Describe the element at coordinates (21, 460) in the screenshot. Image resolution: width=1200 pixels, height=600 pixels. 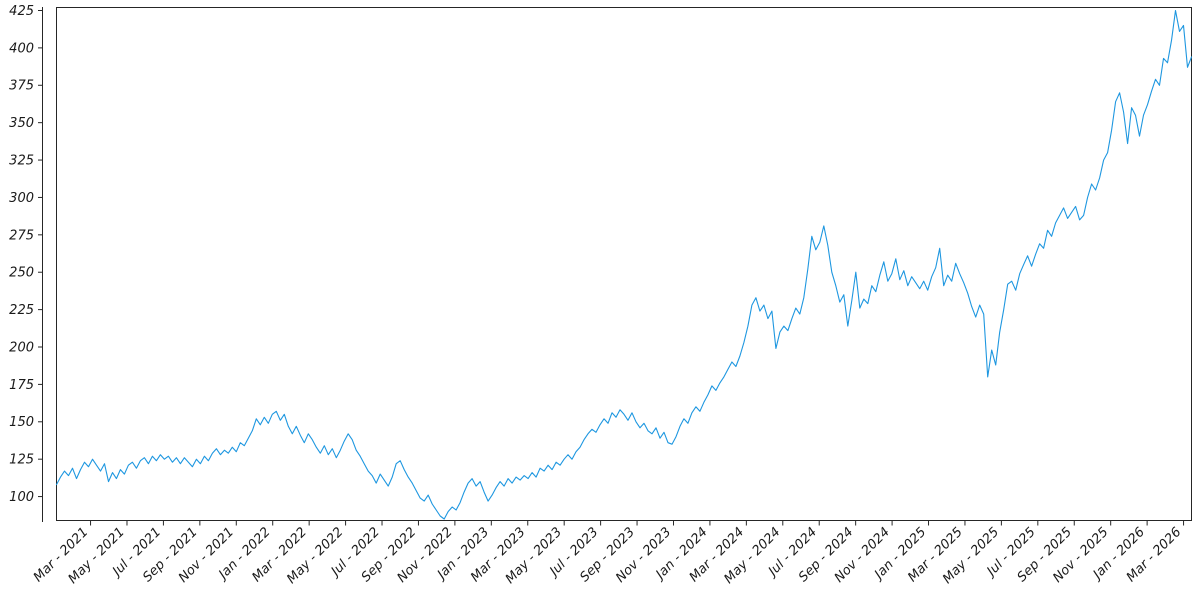
I see `y-tick-label: 125` at that location.